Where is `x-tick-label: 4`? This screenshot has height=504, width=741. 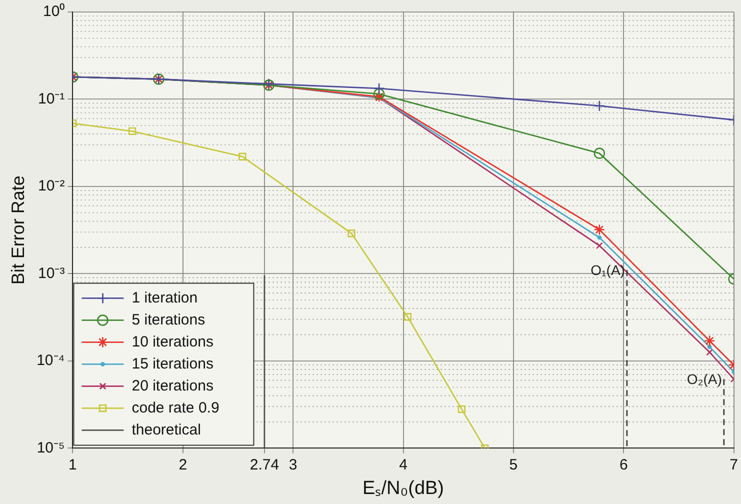 x-tick-label: 4 is located at coordinates (403, 465).